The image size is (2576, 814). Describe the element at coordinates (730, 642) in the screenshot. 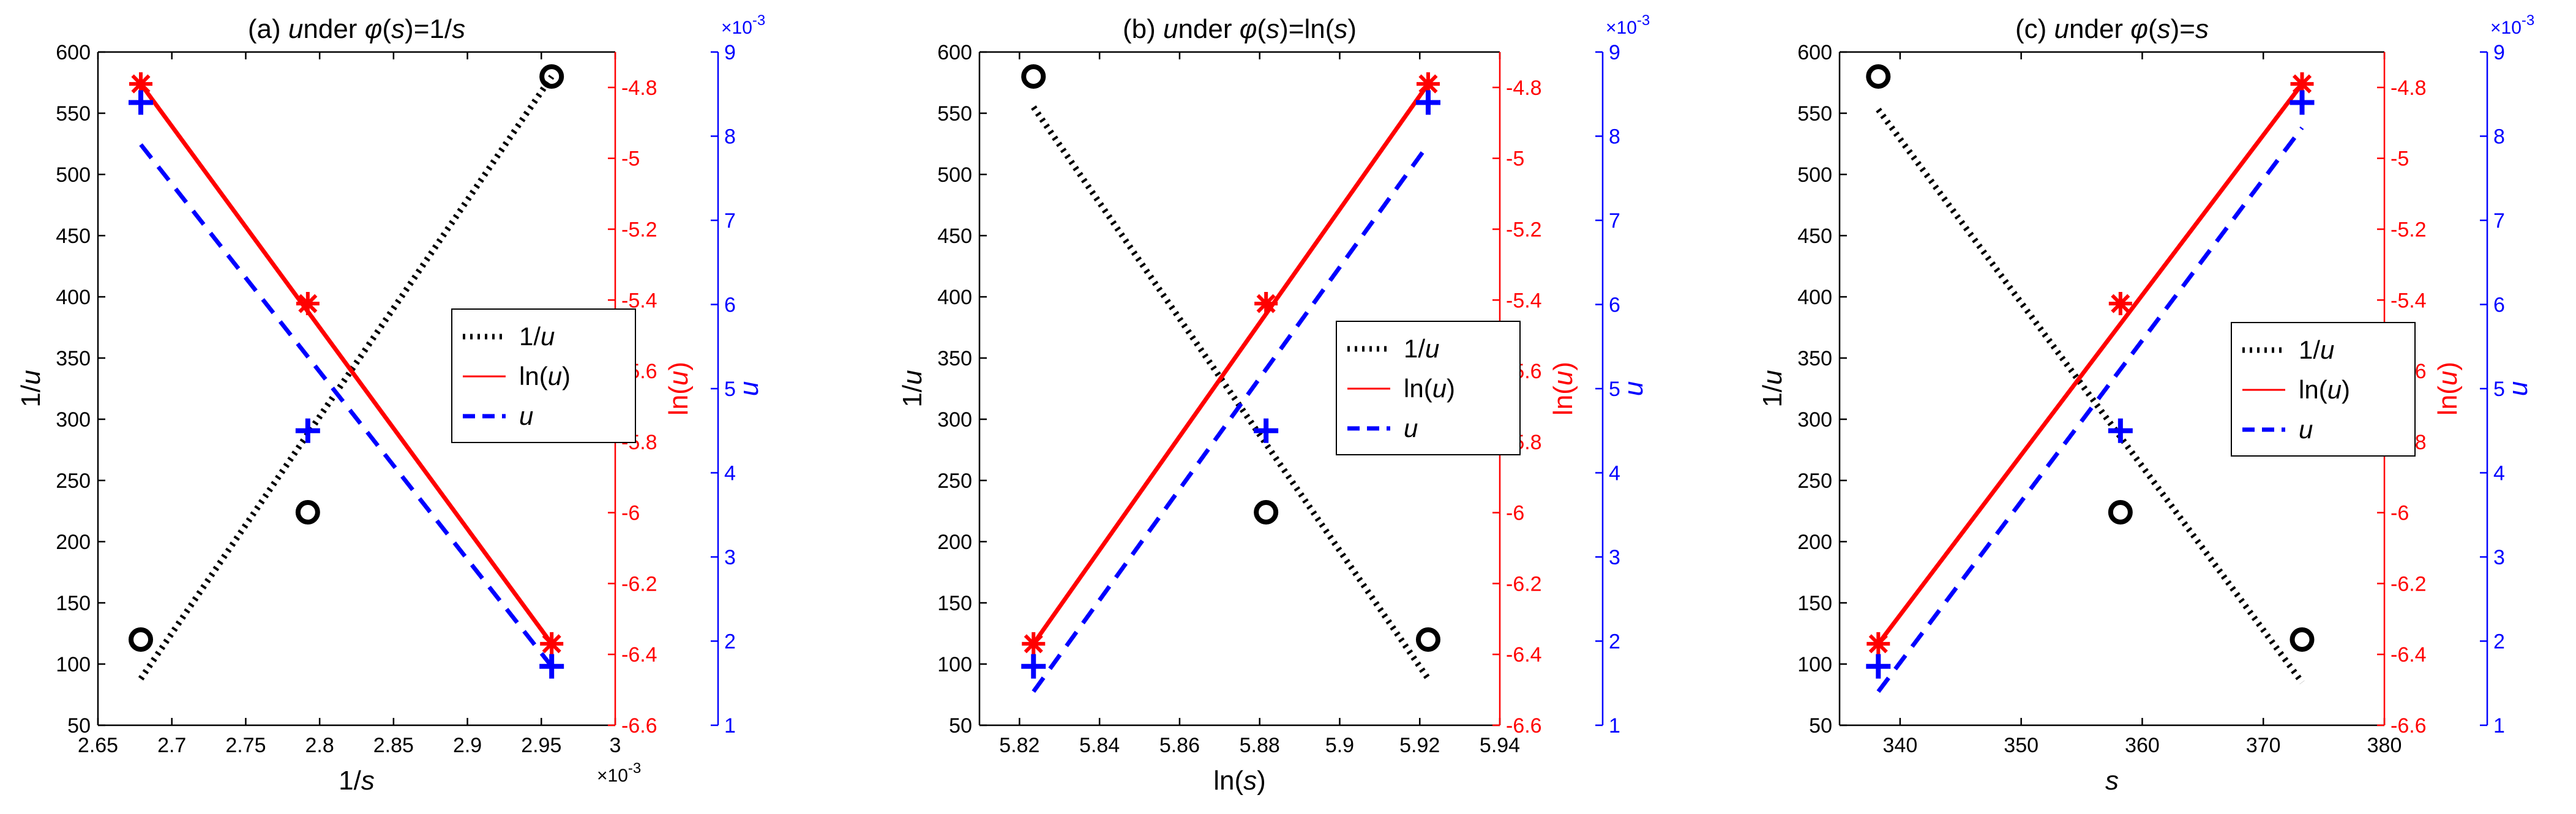

I see `y-tick-label: 2` at that location.